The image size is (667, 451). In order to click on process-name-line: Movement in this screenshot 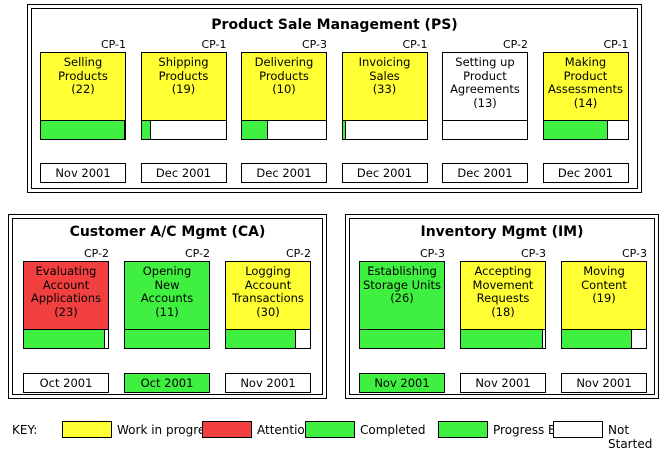, I will do `click(503, 284)`.